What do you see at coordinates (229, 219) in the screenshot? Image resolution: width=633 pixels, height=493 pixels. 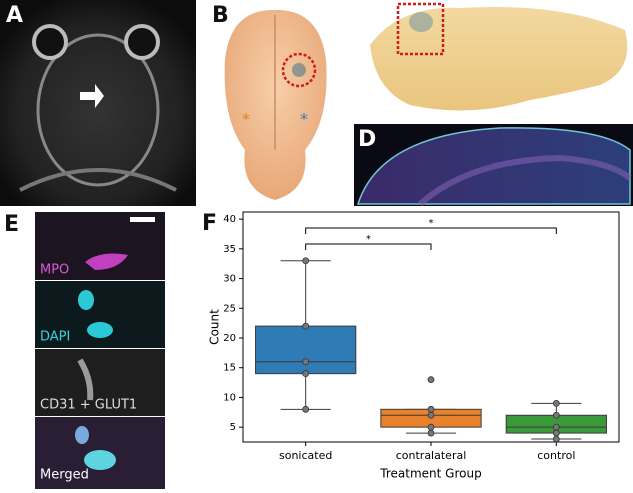 I see `y-tick-label: 40` at bounding box center [229, 219].